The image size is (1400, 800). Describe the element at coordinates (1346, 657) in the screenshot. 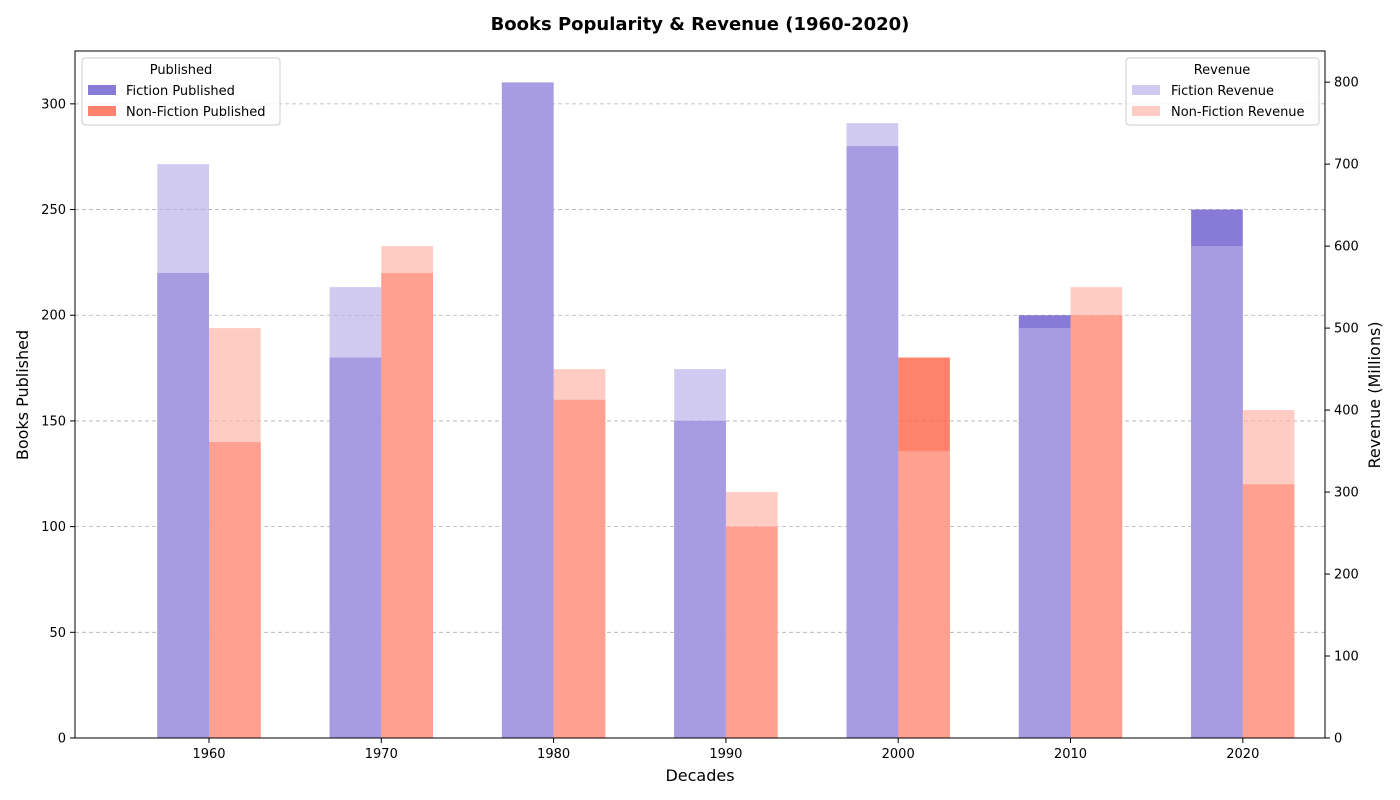

I see `y2-tick-label: 100` at that location.